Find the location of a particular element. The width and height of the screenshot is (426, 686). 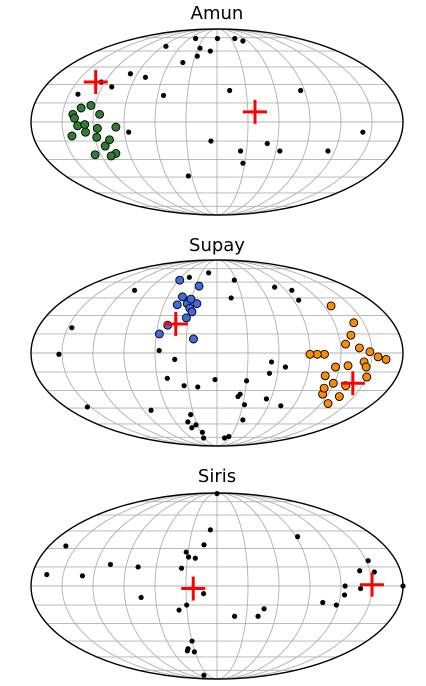

panel-title-amun: Amun is located at coordinates (217, 13).